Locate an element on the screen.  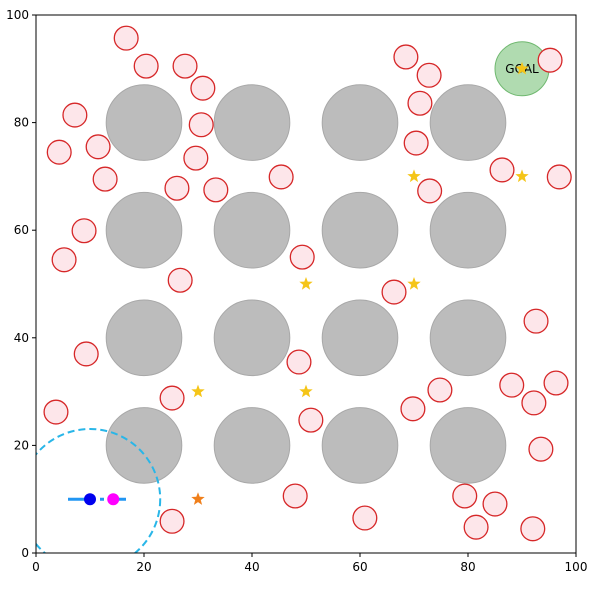
x-tick-label: 100 is located at coordinates (576, 567).